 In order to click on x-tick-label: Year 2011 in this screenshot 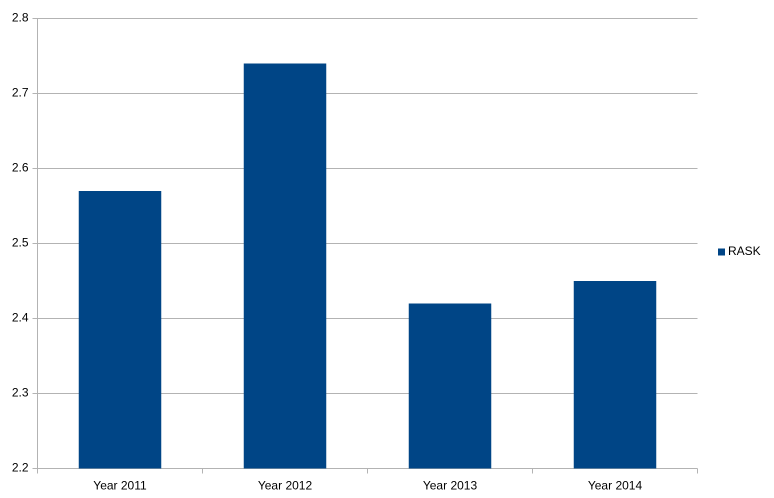, I will do `click(120, 486)`.